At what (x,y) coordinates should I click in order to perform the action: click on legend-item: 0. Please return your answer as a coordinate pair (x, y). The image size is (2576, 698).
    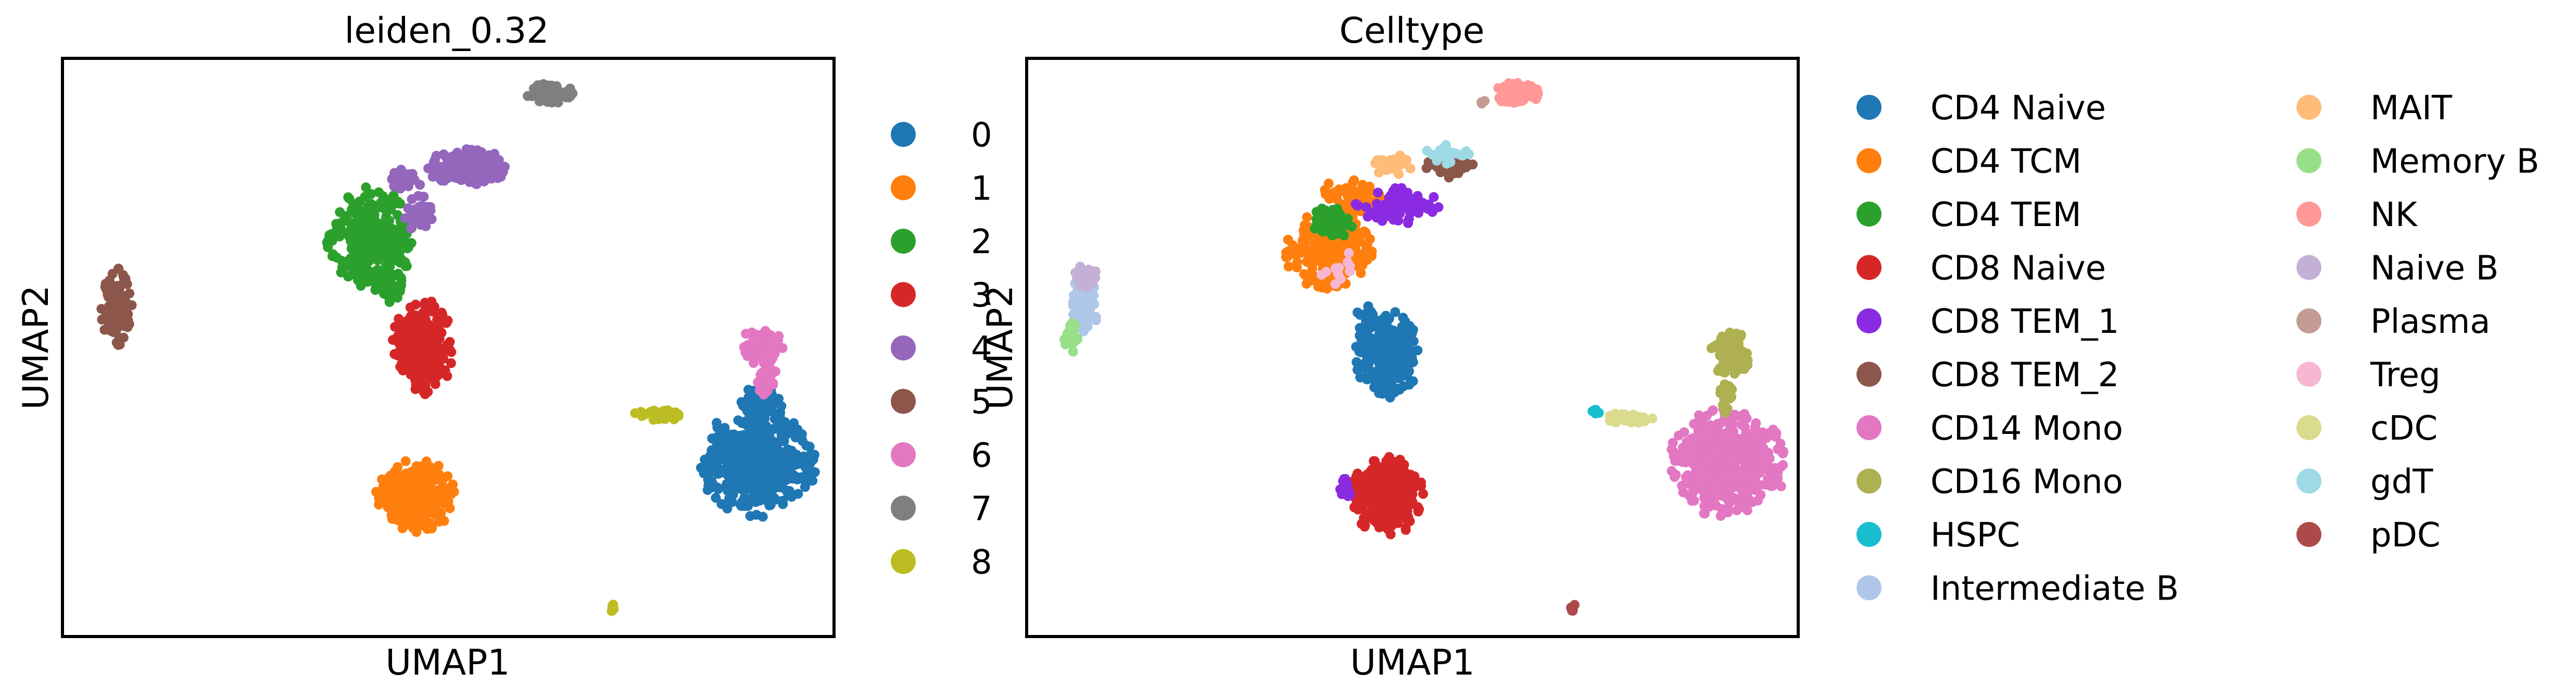
    Looking at the image, I should click on (941, 135).